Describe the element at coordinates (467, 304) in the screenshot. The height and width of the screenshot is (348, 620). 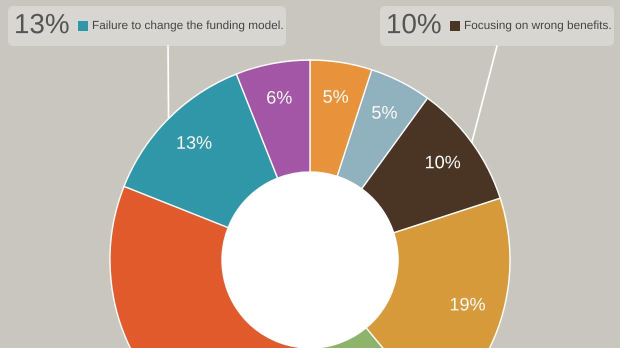
I see `data-label: 19%` at that location.